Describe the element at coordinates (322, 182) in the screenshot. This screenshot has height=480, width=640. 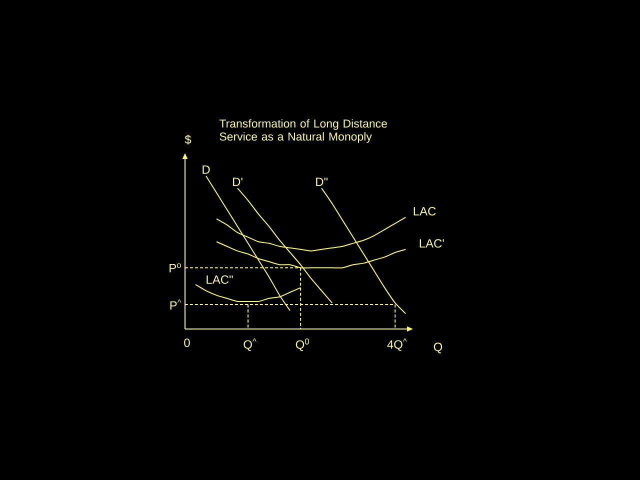
I see `series-label: D"` at that location.